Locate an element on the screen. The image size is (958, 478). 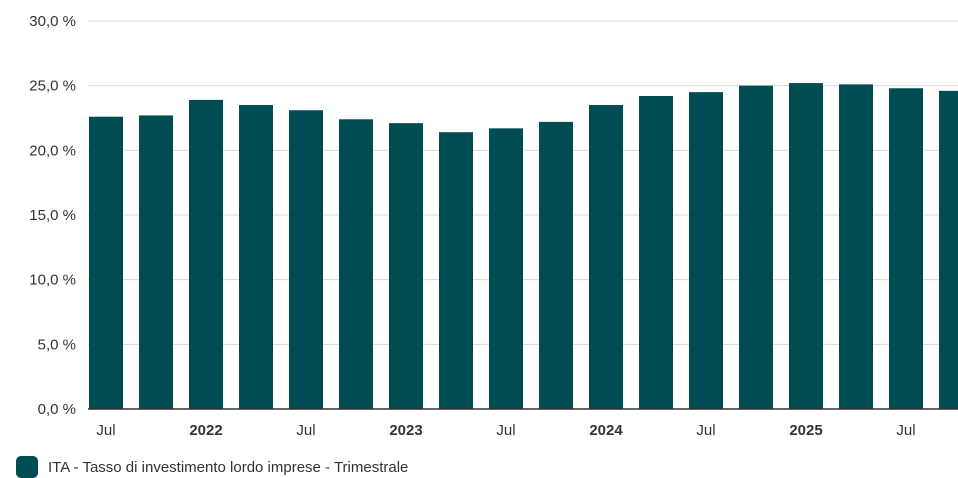
legend-swatch is located at coordinates (27, 467).